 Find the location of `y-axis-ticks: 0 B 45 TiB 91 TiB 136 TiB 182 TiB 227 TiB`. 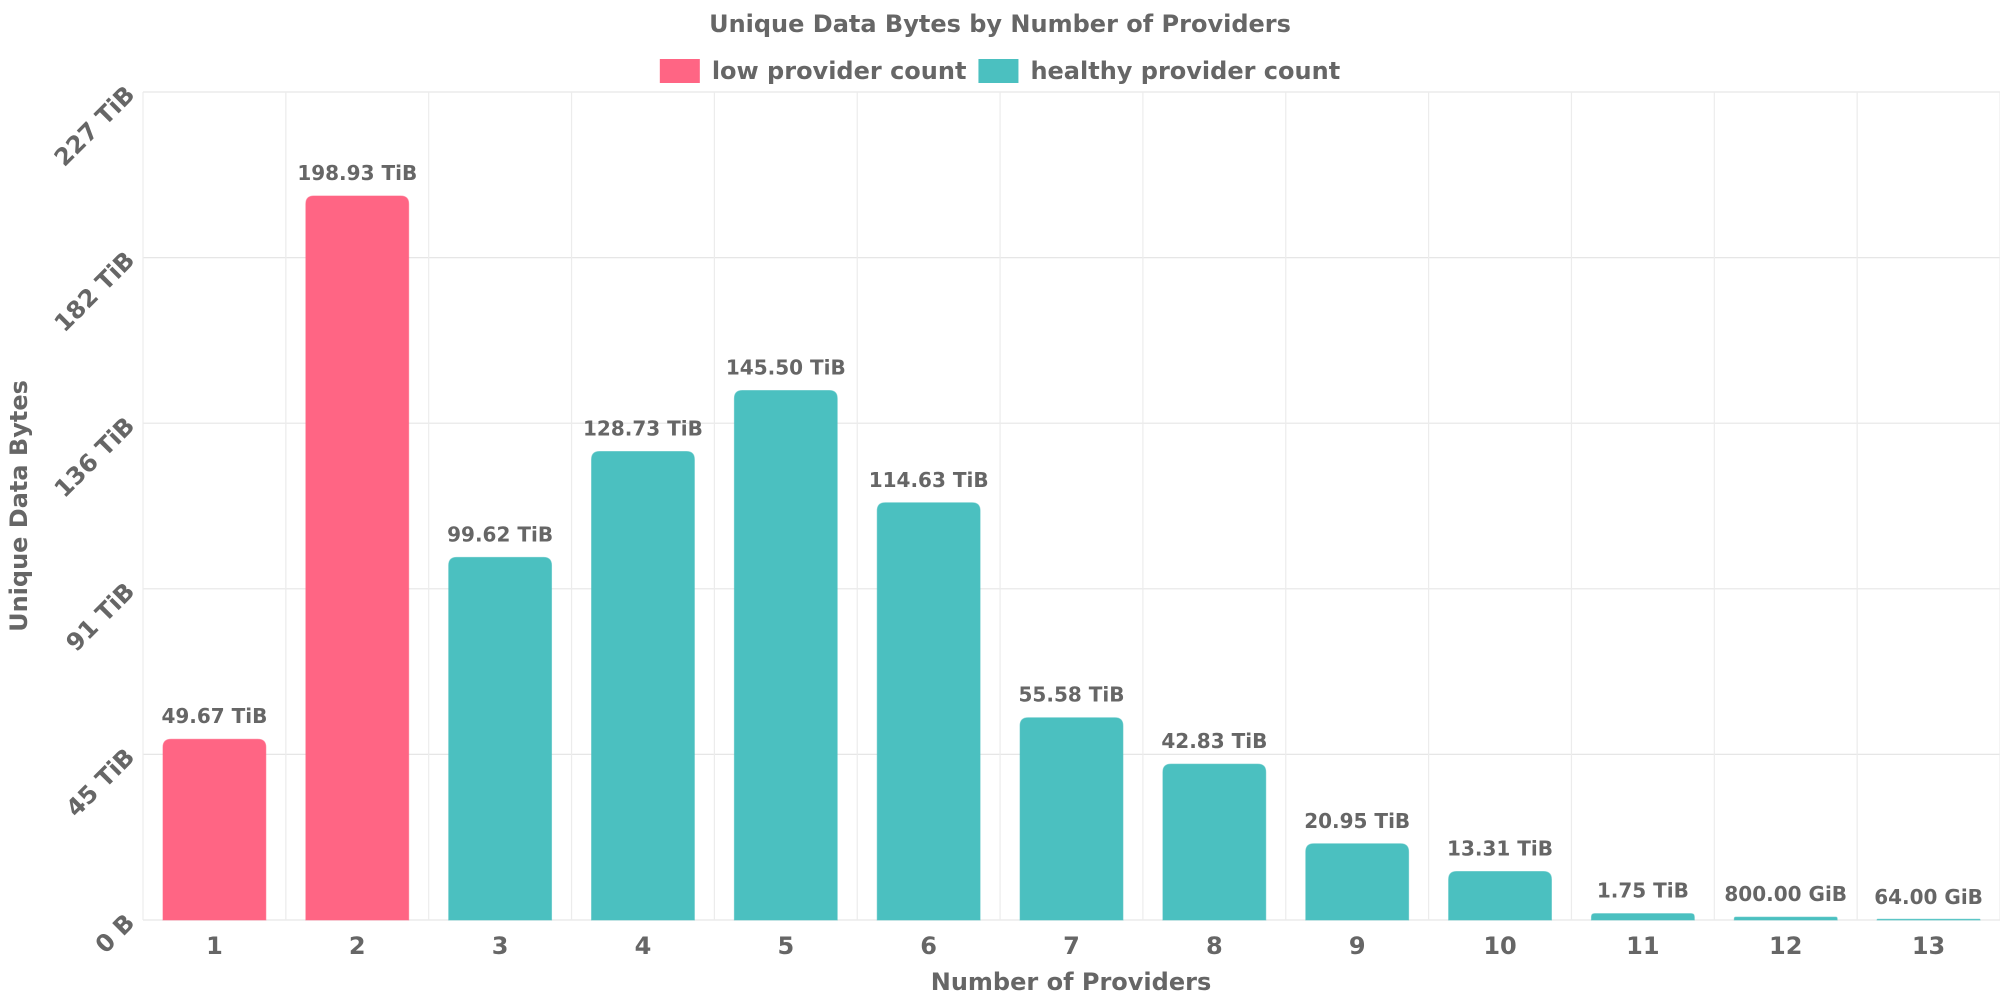

y-axis-ticks: 0 B 45 TiB 91 TiB 136 TiB 182 TiB 227 TiB is located at coordinates (94, 519).